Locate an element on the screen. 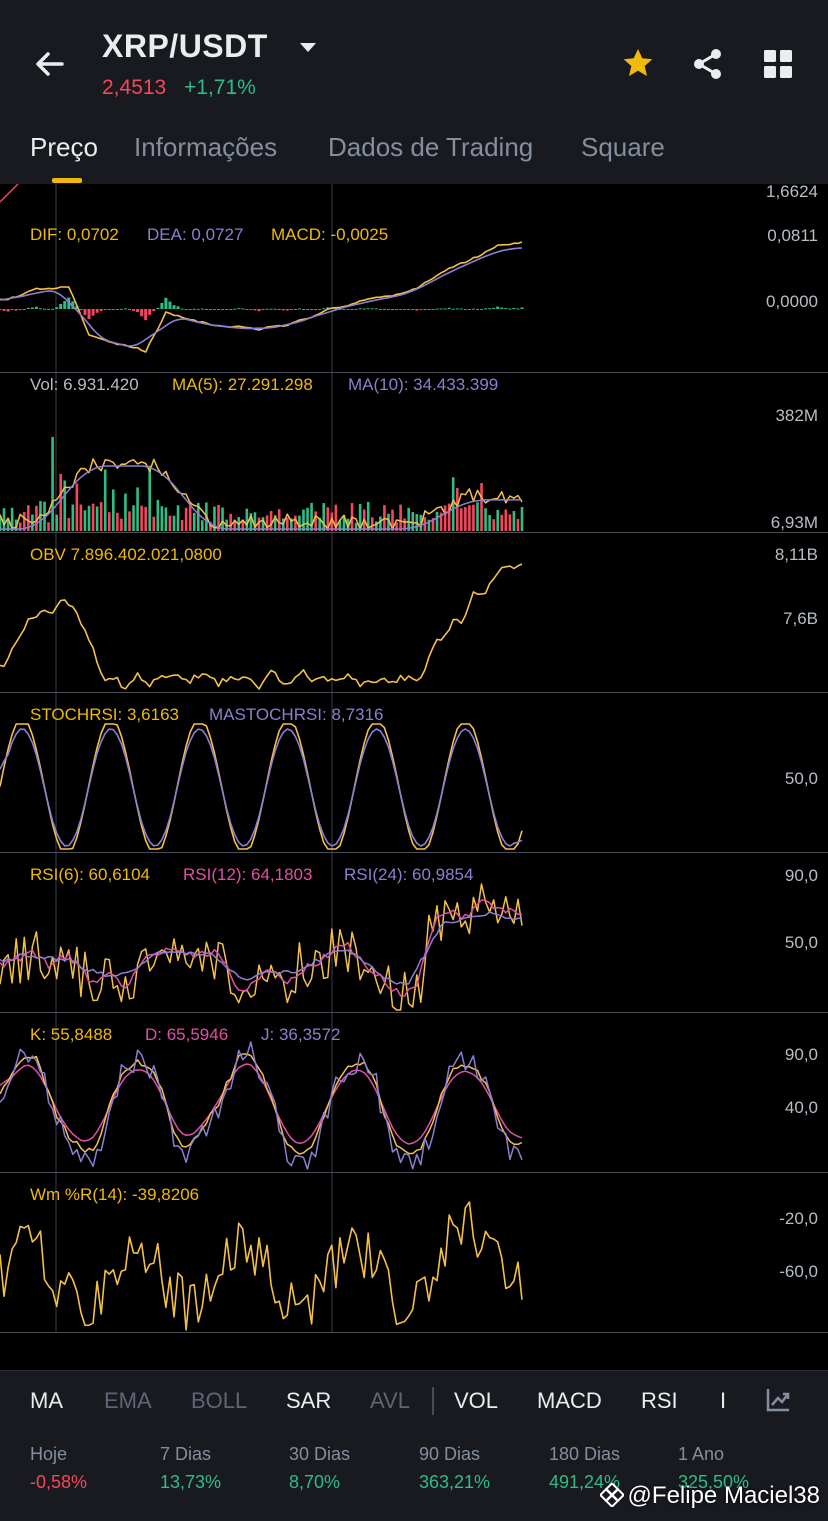 The image size is (828, 1521). stochrsi-axis-mid: 50,0 is located at coordinates (801, 778).